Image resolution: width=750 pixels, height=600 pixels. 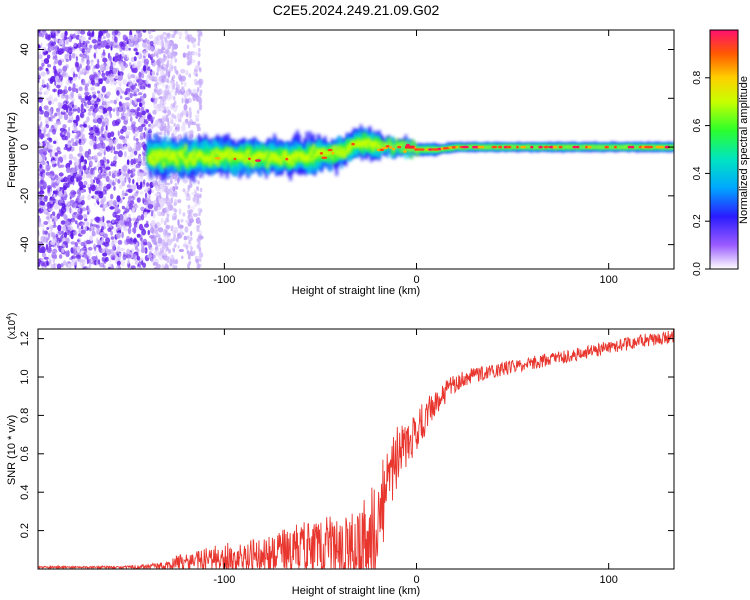 What do you see at coordinates (410, 153) in the screenshot?
I see `spectrogram-signal-track` at bounding box center [410, 153].